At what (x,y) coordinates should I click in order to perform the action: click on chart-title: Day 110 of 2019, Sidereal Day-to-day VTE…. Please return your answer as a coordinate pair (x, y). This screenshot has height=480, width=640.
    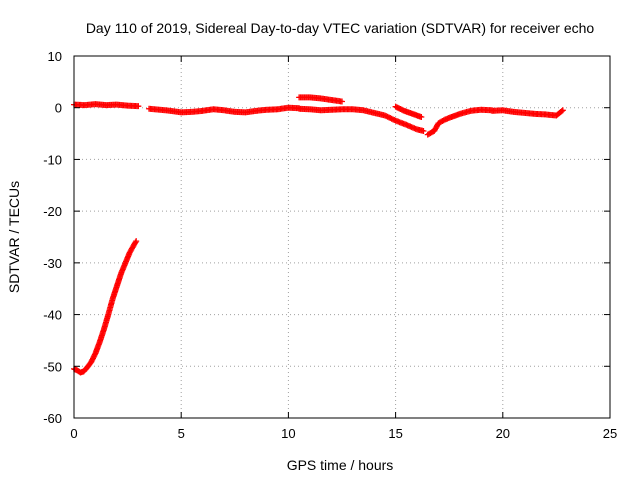
    Looking at the image, I should click on (340, 28).